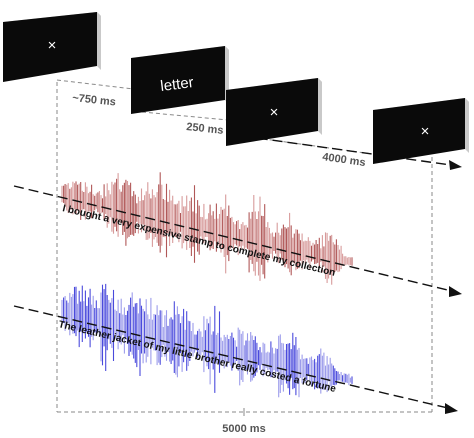  I want to click on fixation-cross-1: ×, so click(52, 45).